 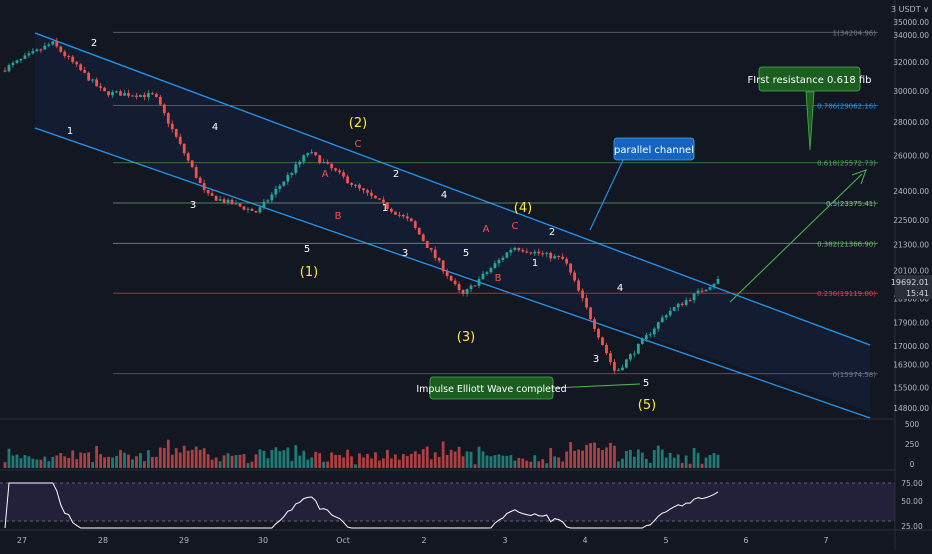 I want to click on volume-tick-label: 0, so click(x=912, y=464).